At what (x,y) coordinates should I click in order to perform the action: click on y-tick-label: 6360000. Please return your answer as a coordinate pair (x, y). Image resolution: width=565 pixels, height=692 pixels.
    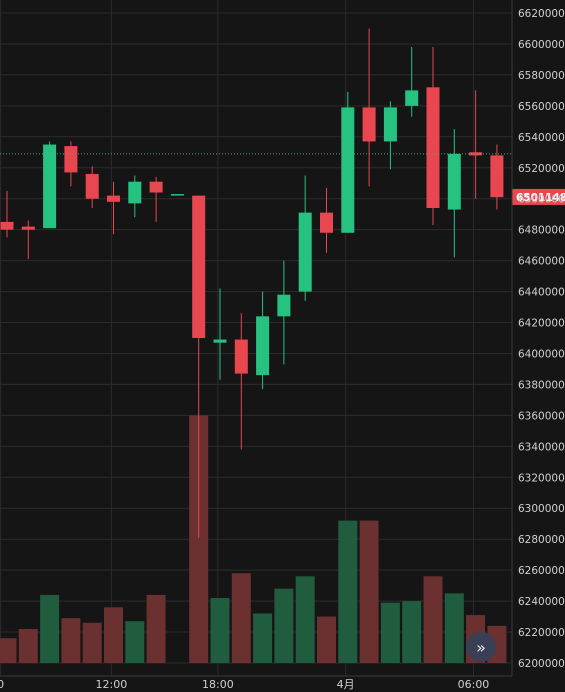
    Looking at the image, I should click on (541, 416).